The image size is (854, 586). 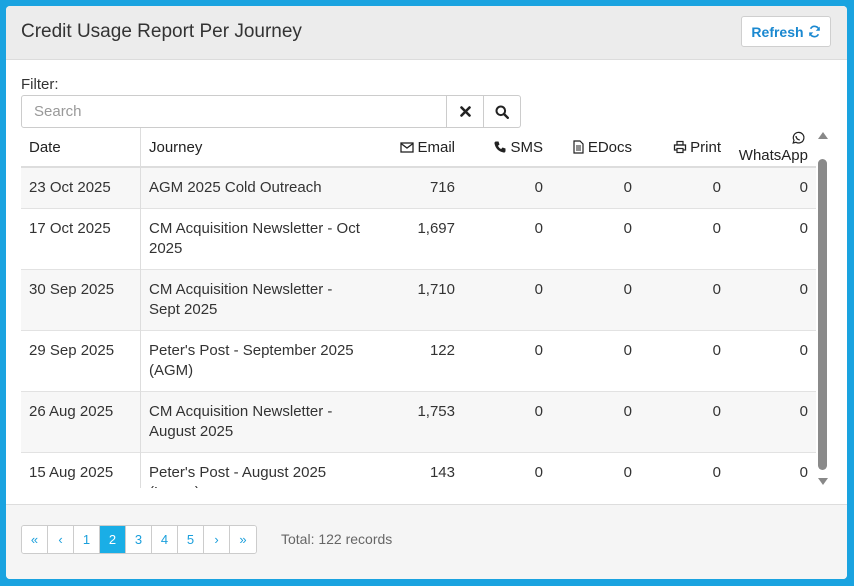 I want to click on cell-email: 143, so click(x=416, y=470).